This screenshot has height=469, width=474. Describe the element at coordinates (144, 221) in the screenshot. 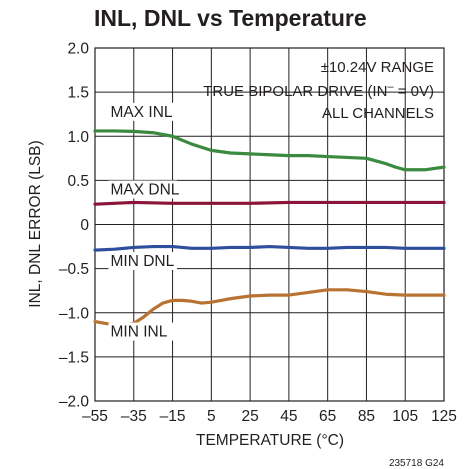

I see `series-labels: MAX INL MAX DNL MIN DNL MIN INL` at that location.